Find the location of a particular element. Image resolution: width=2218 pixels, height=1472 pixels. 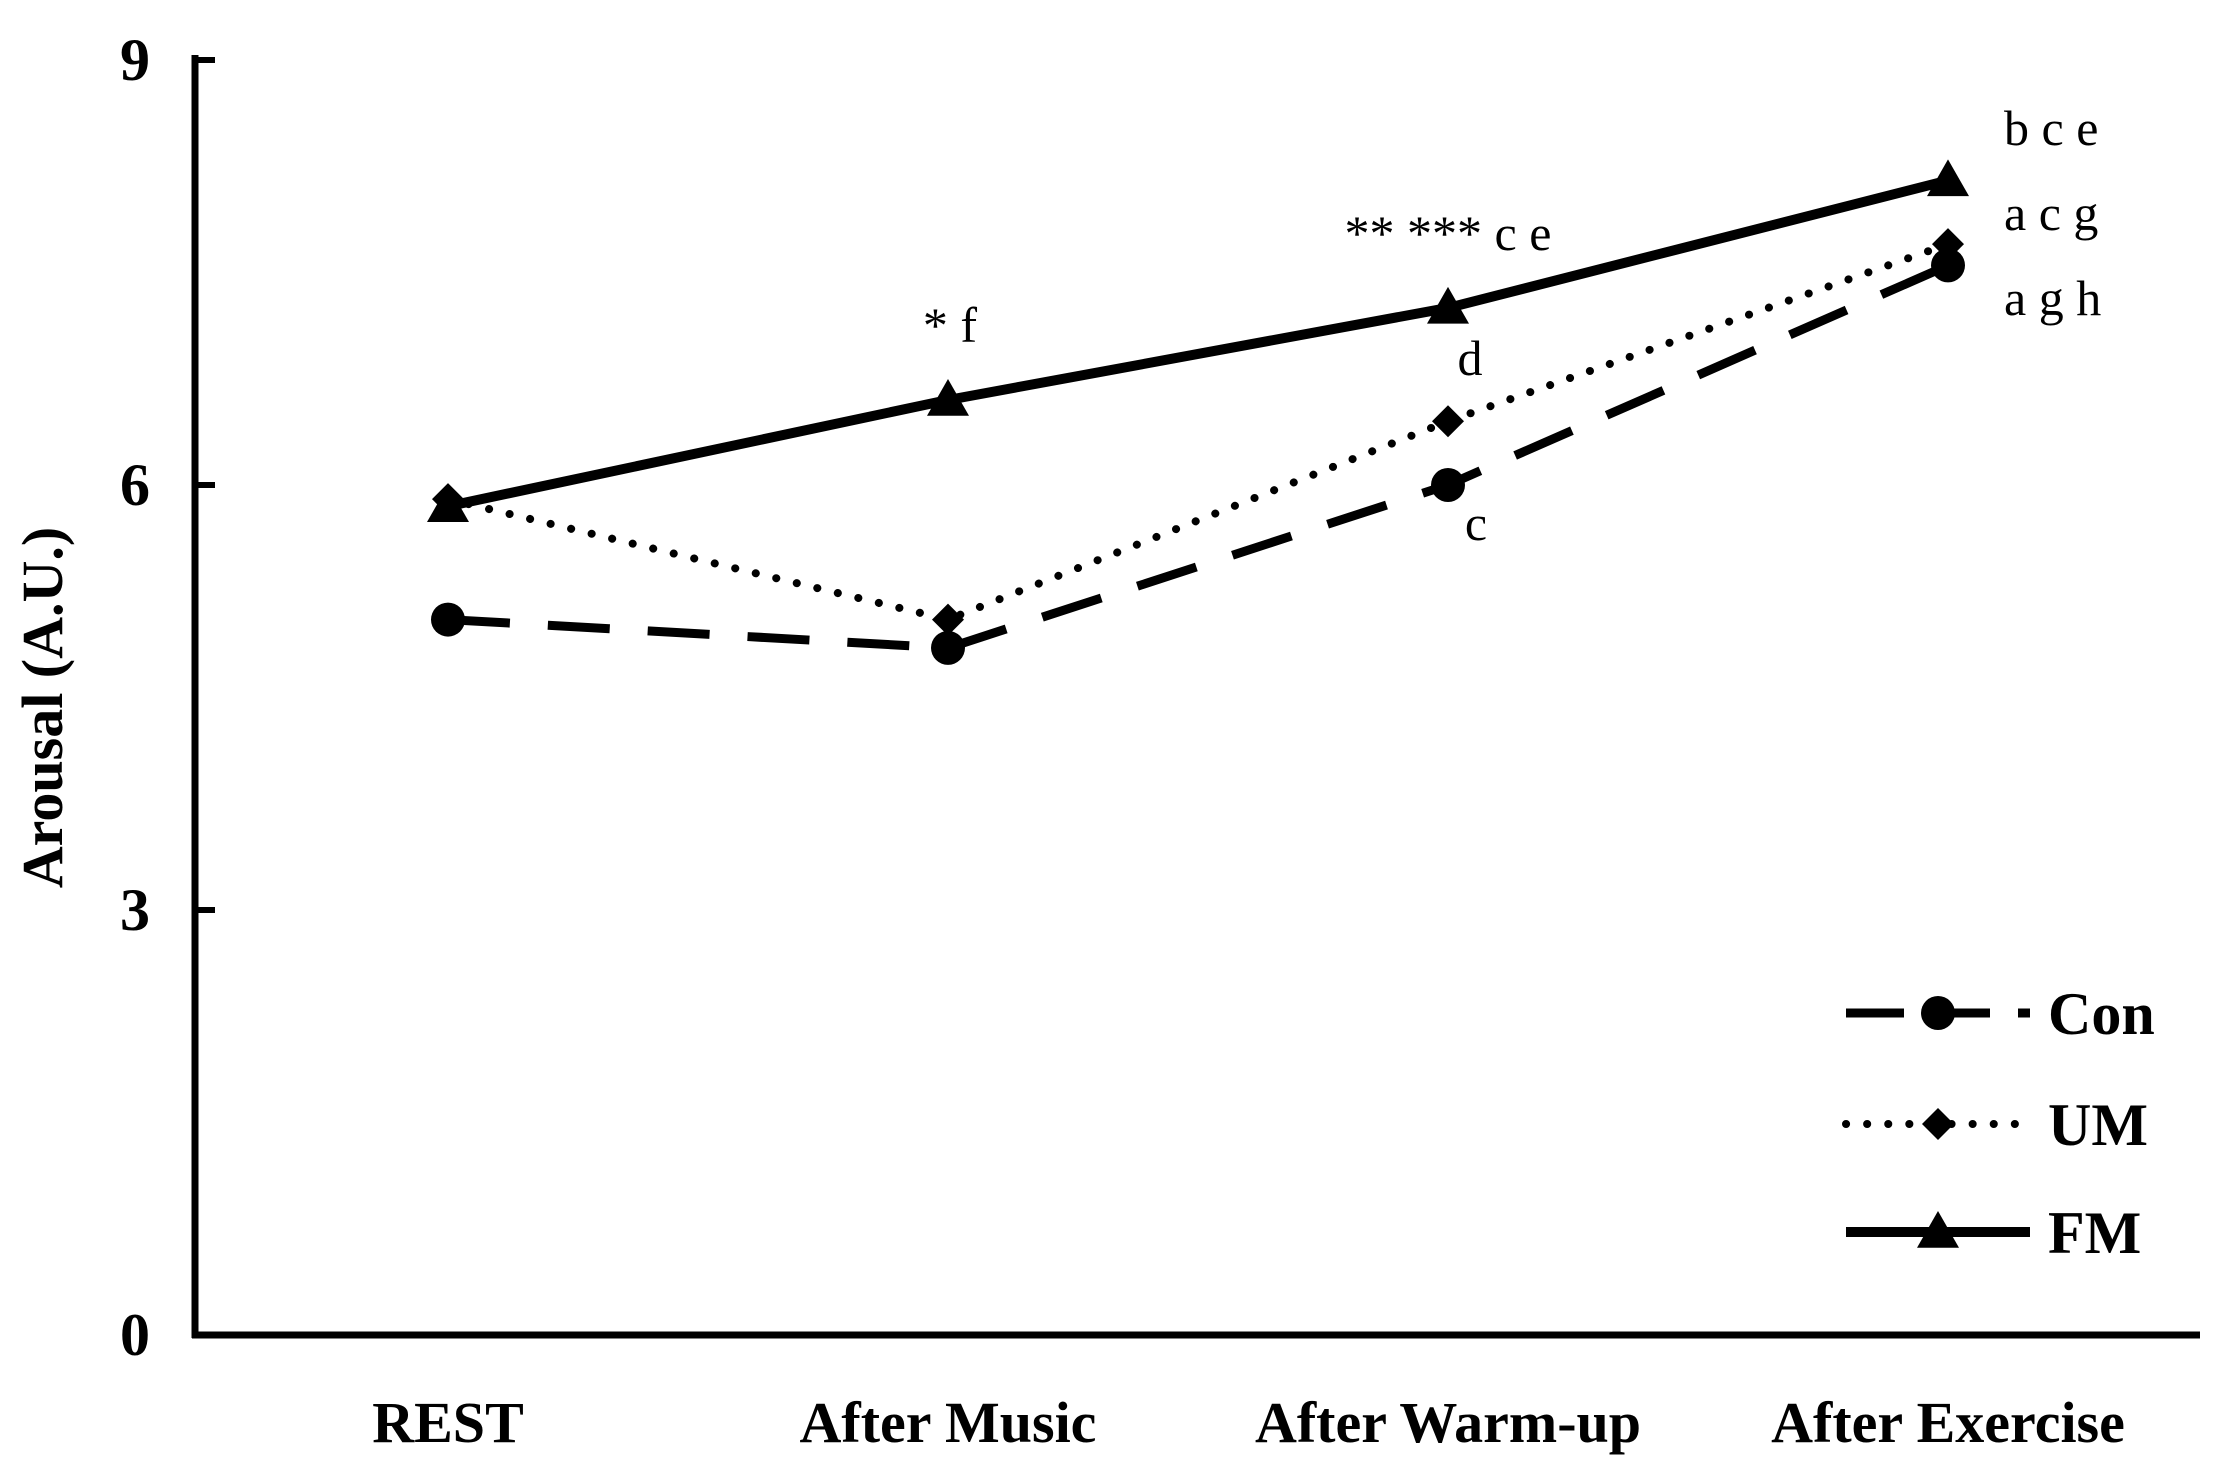

annotation-label: d is located at coordinates (1470, 358).